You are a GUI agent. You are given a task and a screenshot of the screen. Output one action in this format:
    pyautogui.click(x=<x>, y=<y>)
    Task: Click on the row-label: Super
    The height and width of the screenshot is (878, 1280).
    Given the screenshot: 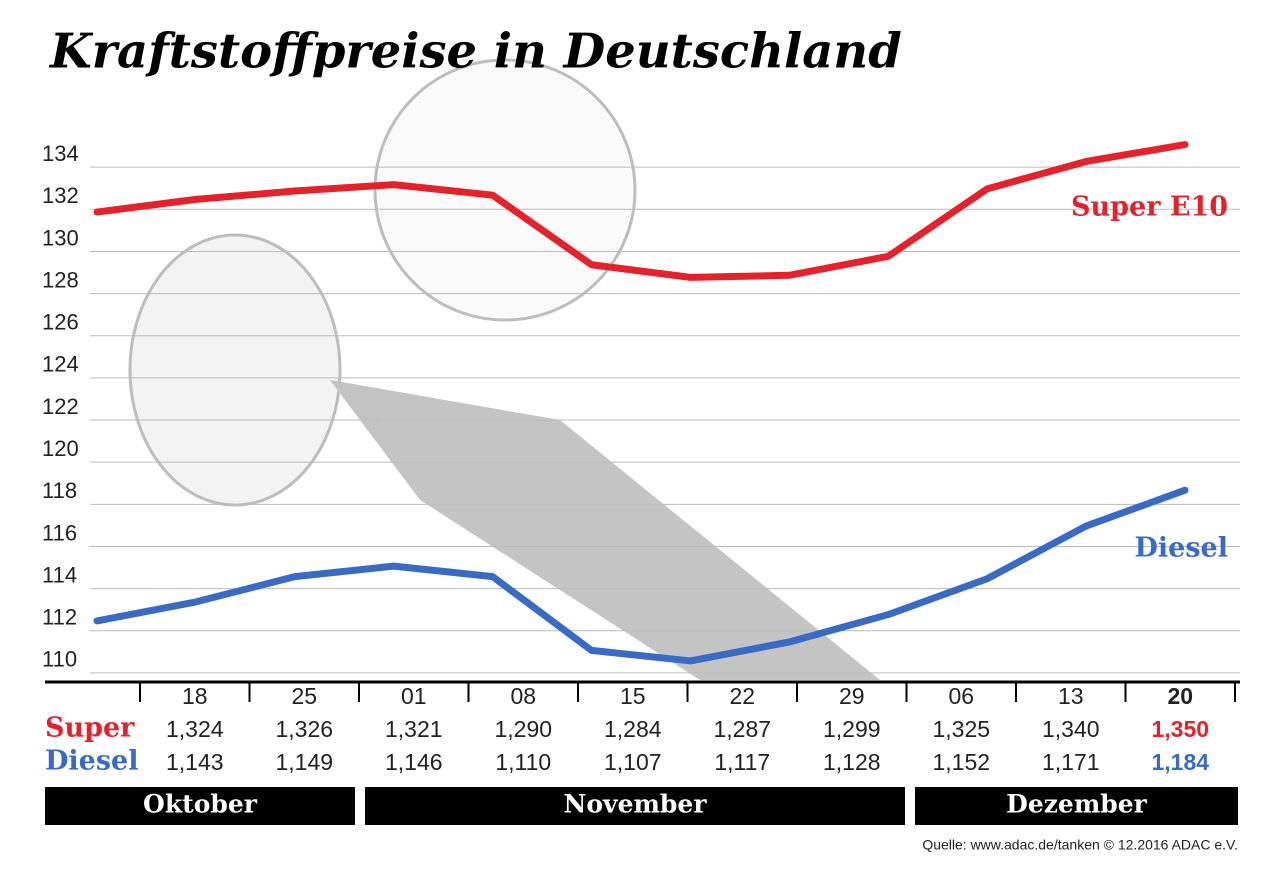 What is the action you would take?
    pyautogui.click(x=90, y=728)
    